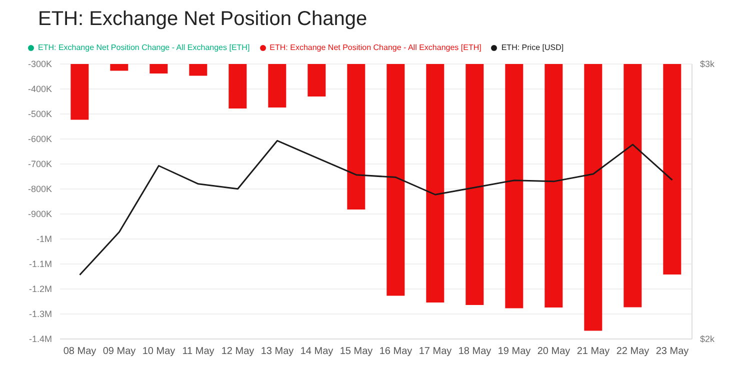 The height and width of the screenshot is (375, 750). What do you see at coordinates (44, 239) in the screenshot?
I see `y-tick-label: -1M` at bounding box center [44, 239].